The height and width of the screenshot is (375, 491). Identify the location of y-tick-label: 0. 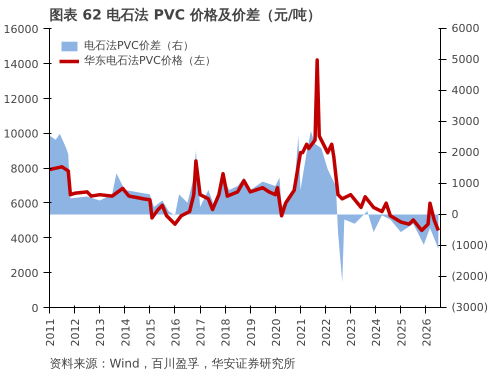
(35, 308).